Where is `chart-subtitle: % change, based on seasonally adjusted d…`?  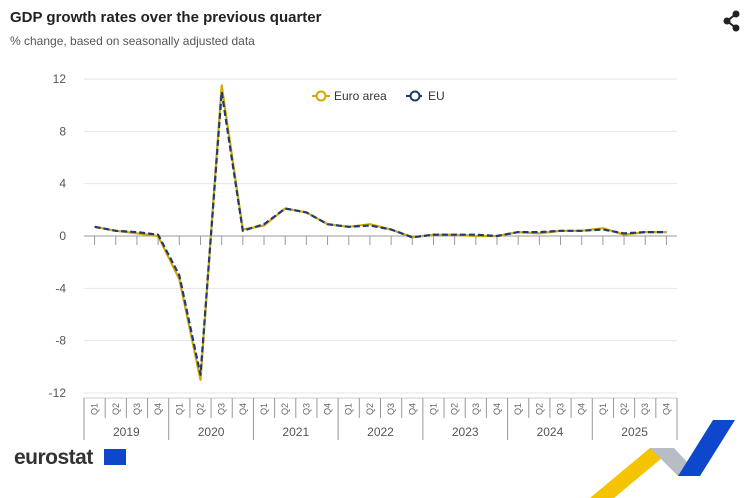
chart-subtitle: % change, based on seasonally adjusted d… is located at coordinates (132, 41).